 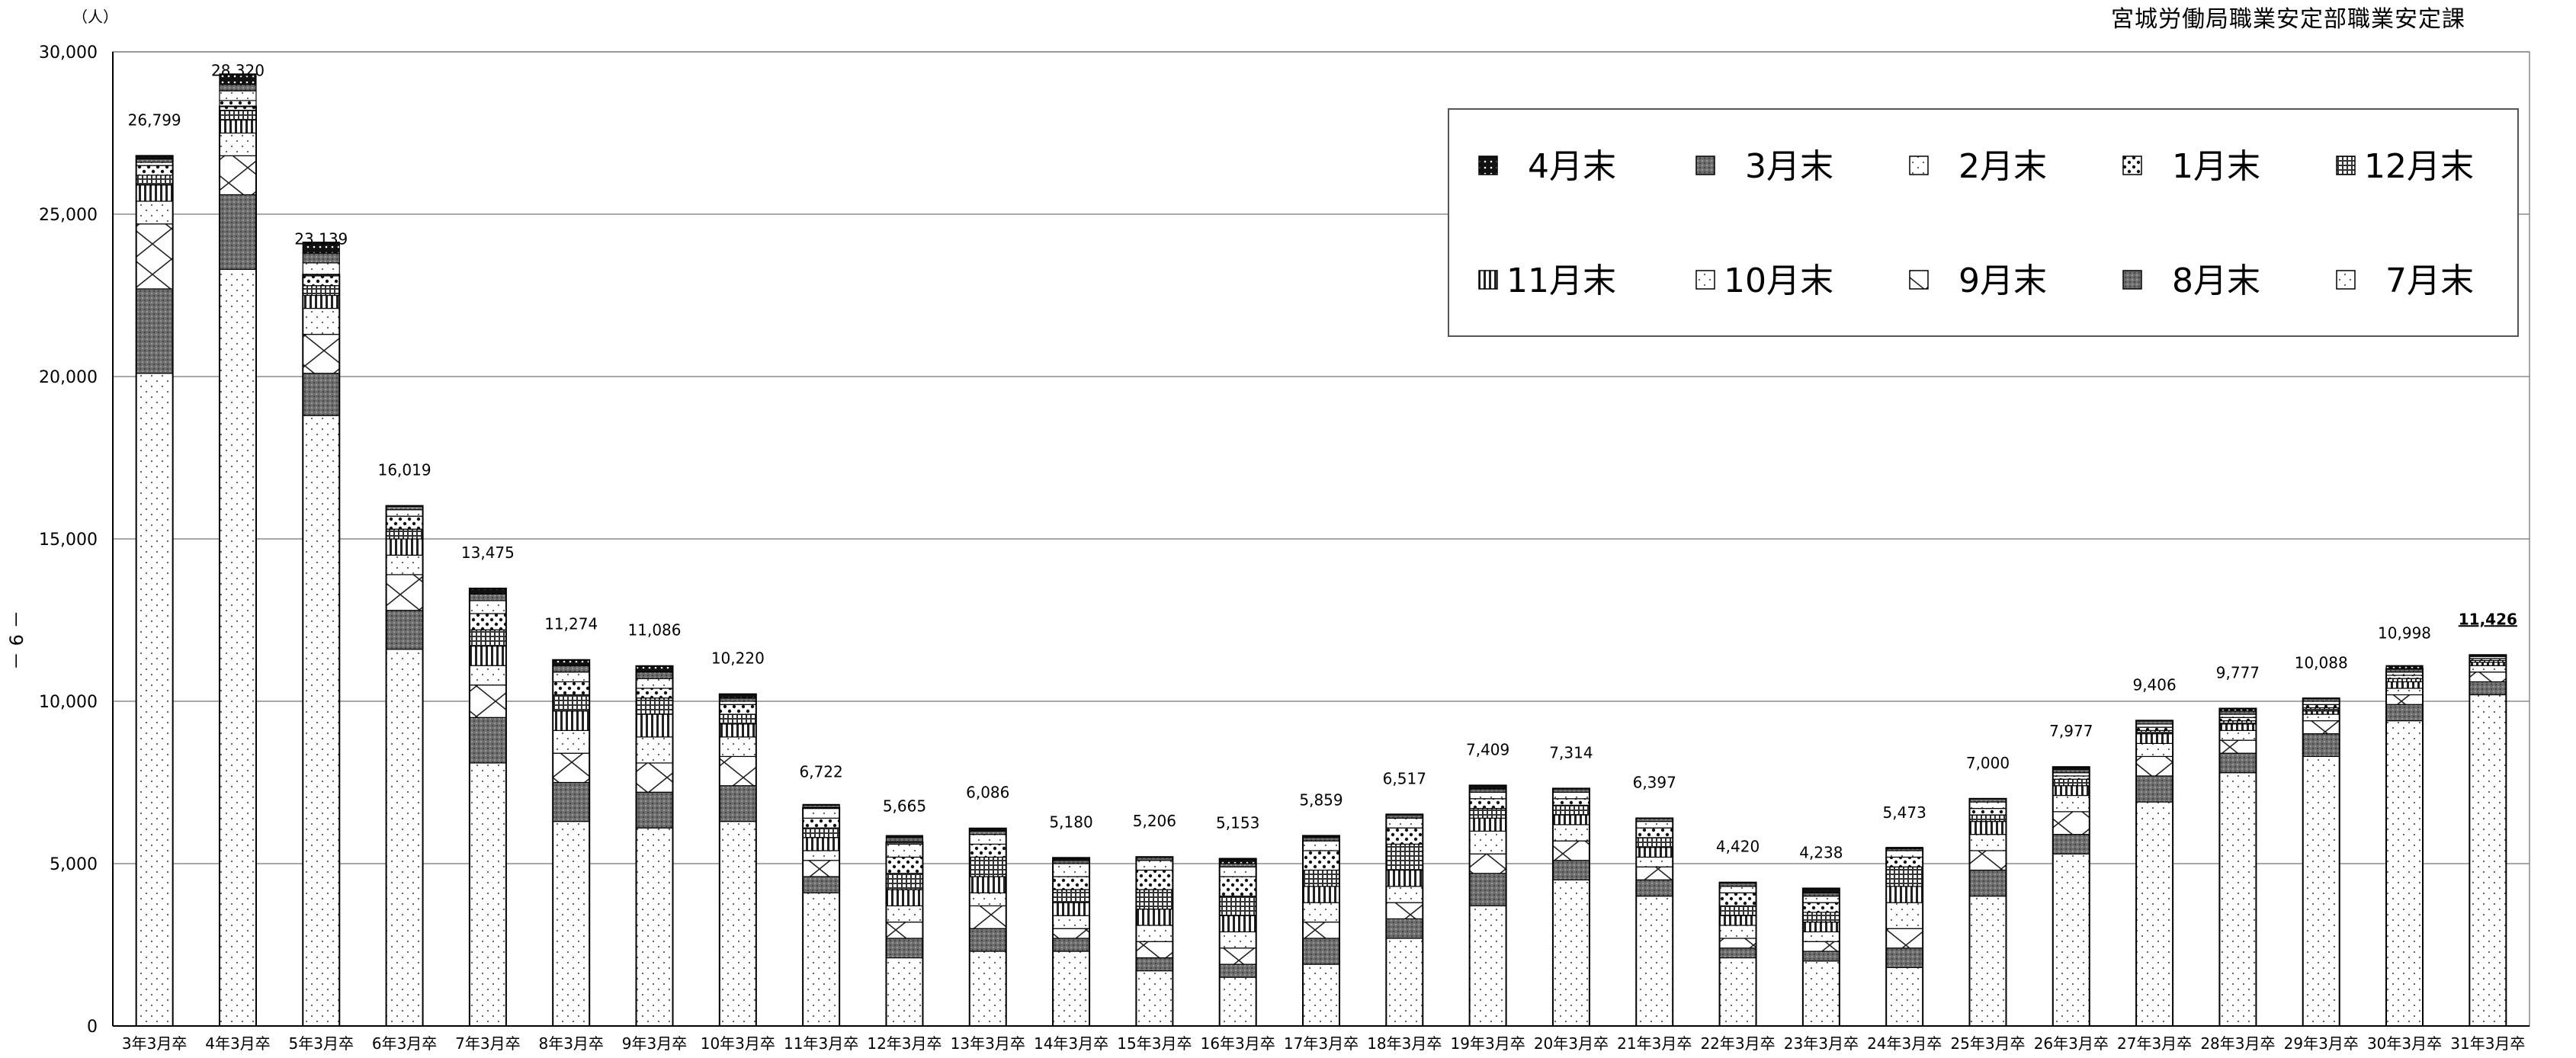 I want to click on total-label: 26,799, so click(x=154, y=120).